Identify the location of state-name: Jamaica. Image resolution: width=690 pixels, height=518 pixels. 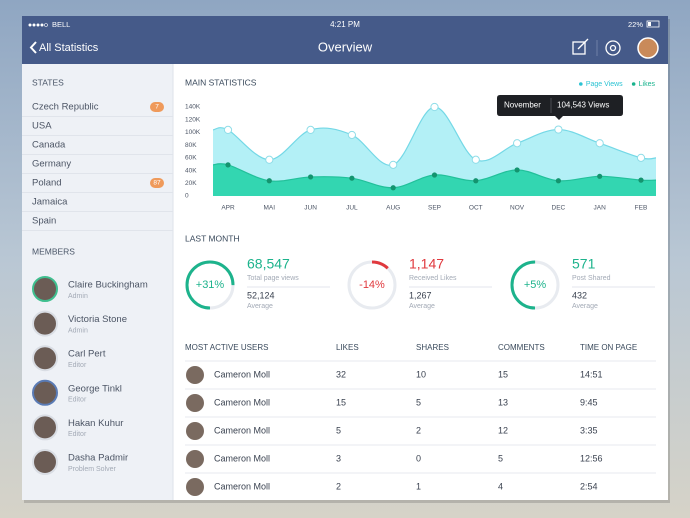
(50, 202).